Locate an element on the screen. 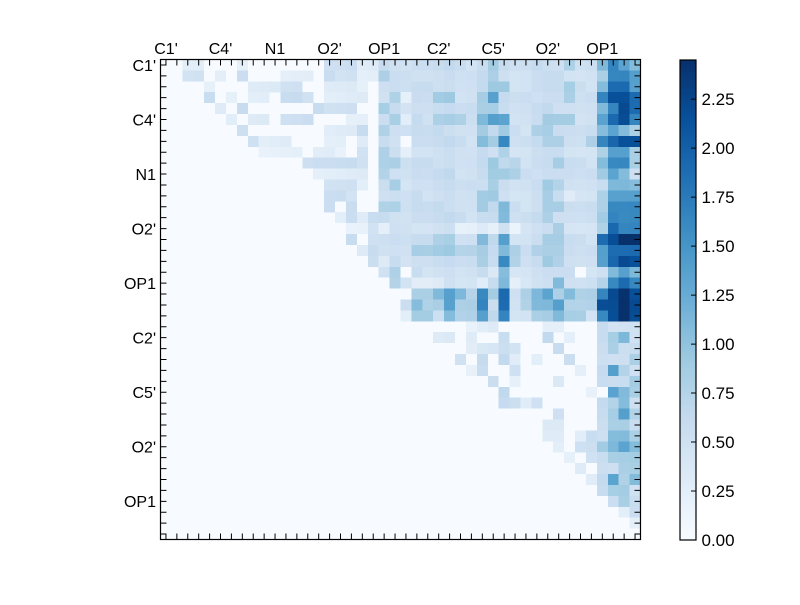 The width and height of the screenshot is (800, 605). svg-text: 0.25 is located at coordinates (718, 491).